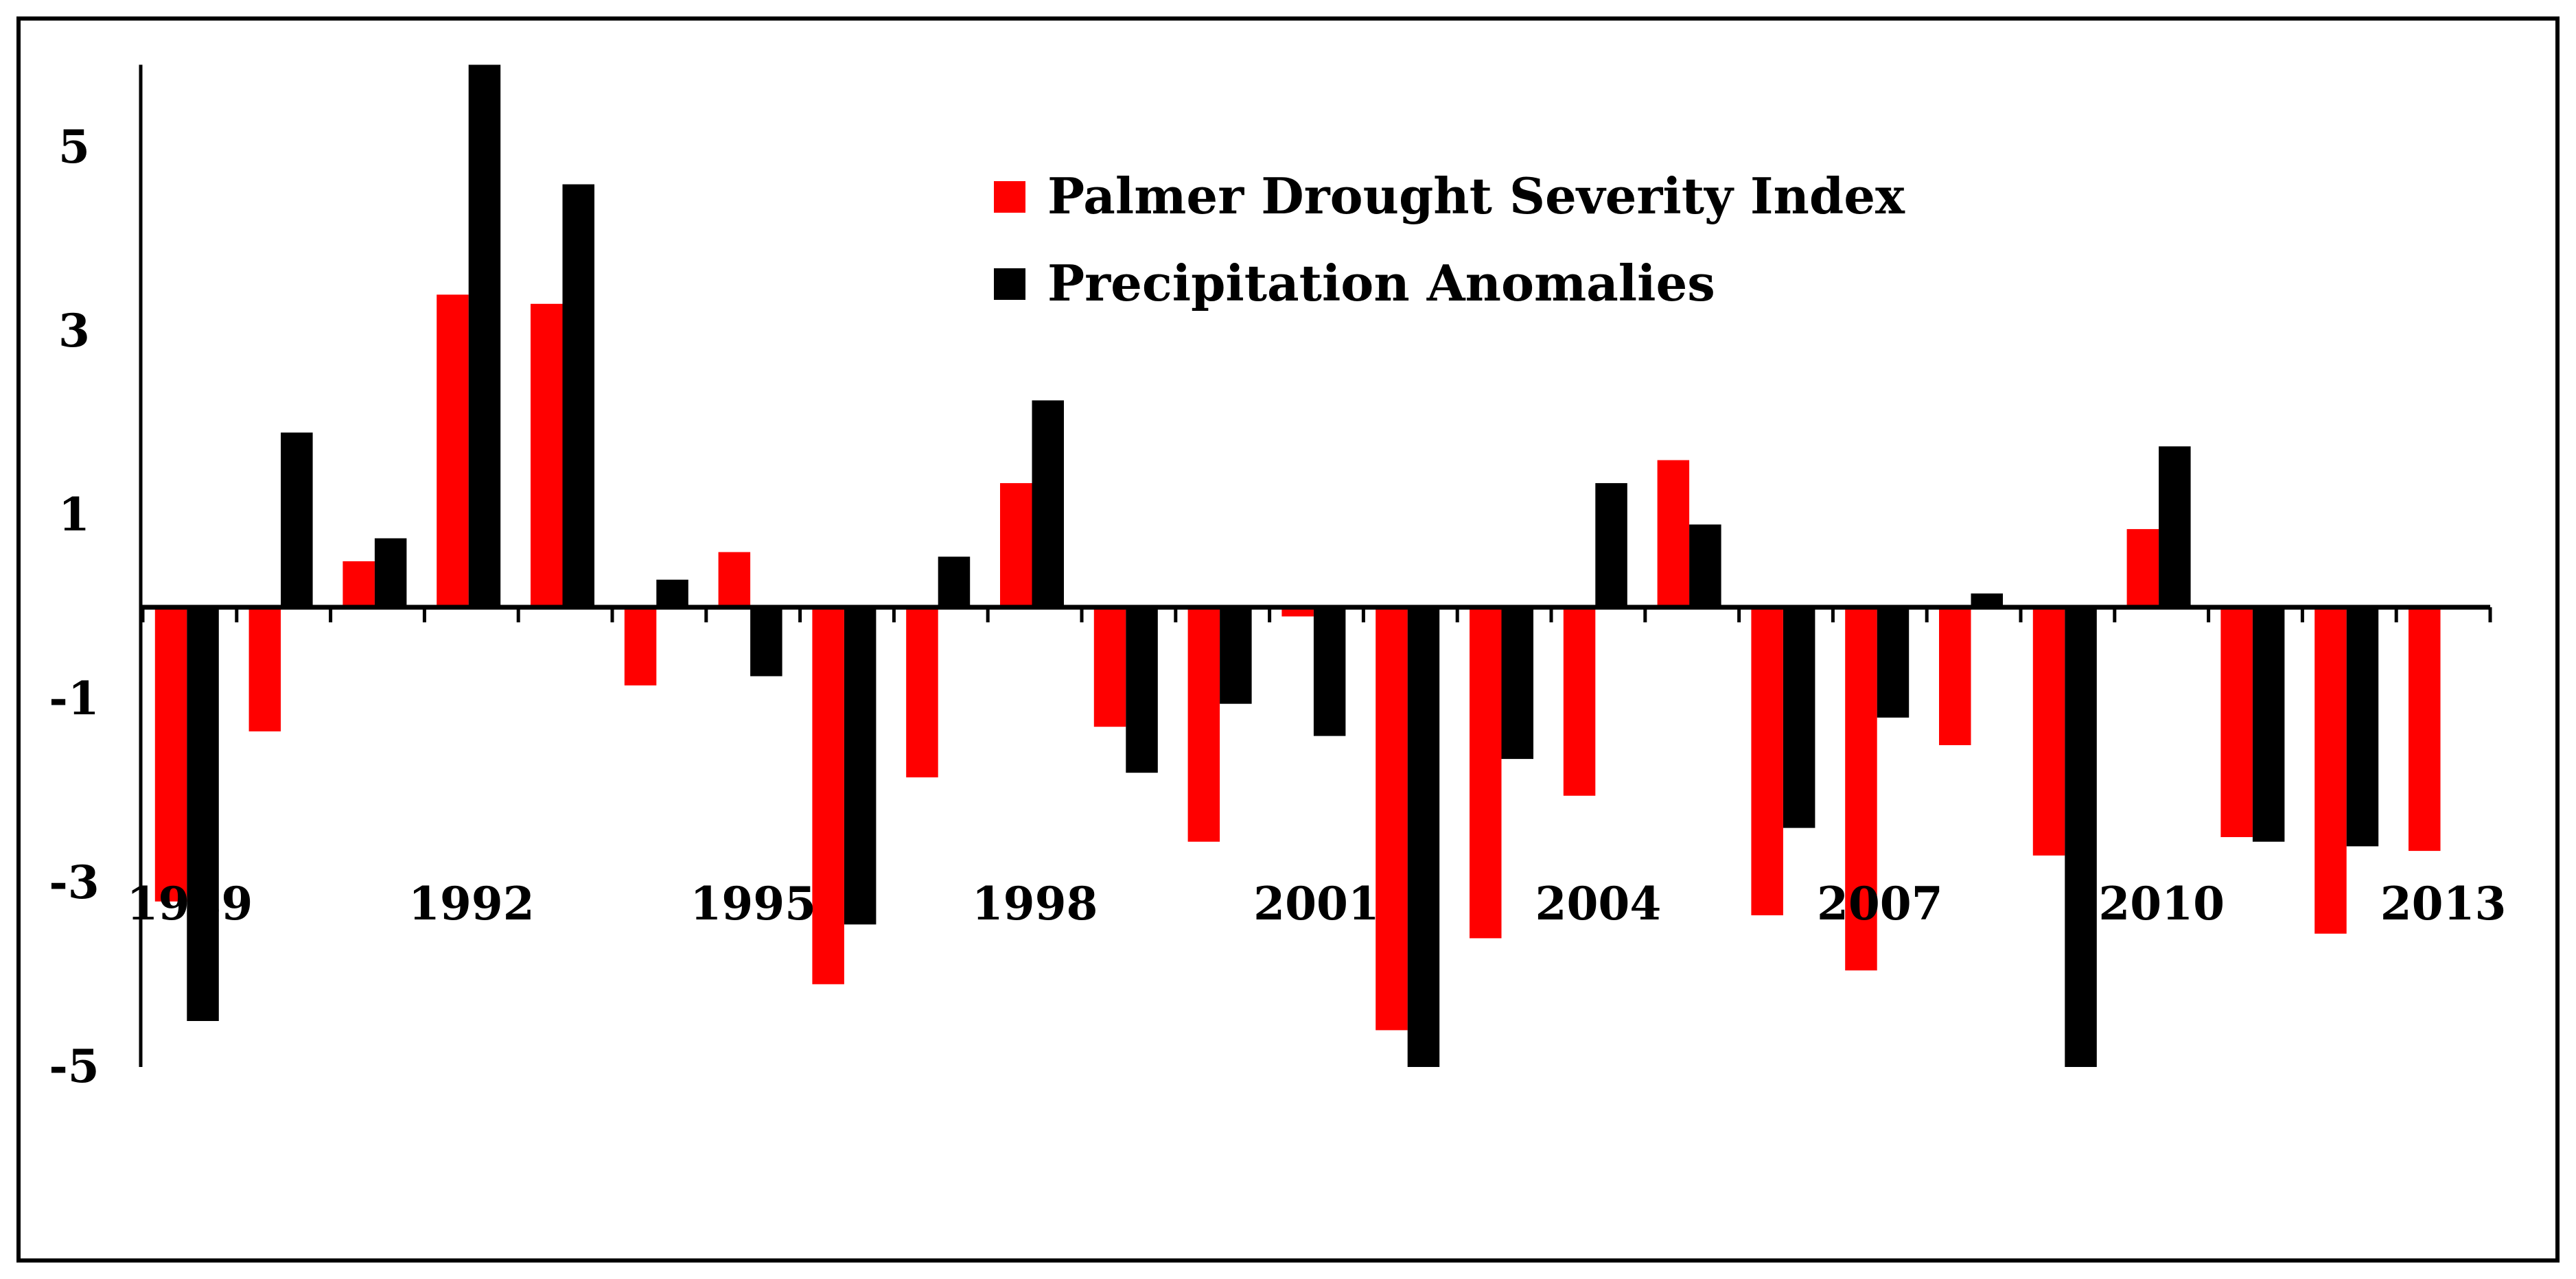 The height and width of the screenshot is (1279, 2576). What do you see at coordinates (734, 579) in the screenshot?
I see `pdsi-bar-1995` at bounding box center [734, 579].